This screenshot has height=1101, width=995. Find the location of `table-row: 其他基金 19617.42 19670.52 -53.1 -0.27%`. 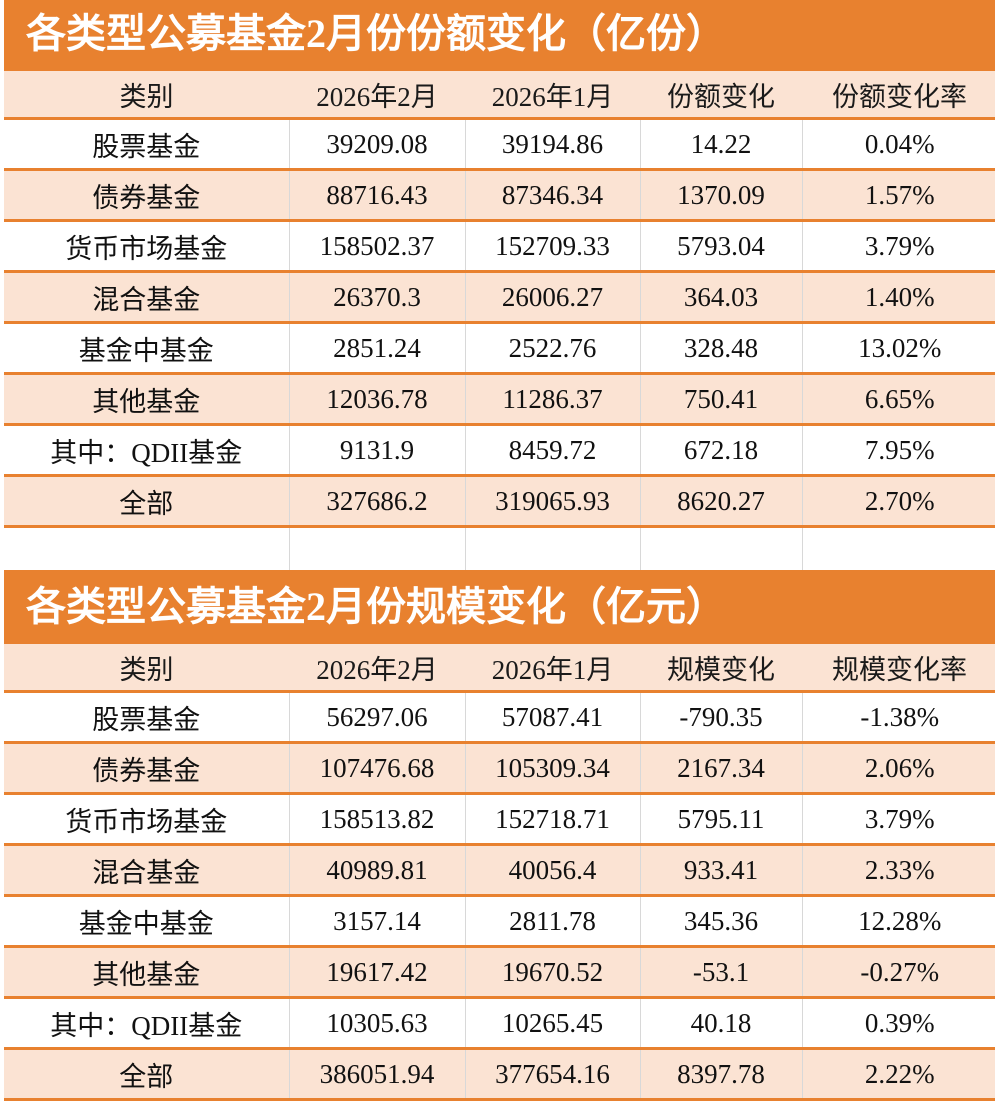

table-row: 其他基金 19617.42 19670.52 -53.1 -0.27% is located at coordinates (497, 972).